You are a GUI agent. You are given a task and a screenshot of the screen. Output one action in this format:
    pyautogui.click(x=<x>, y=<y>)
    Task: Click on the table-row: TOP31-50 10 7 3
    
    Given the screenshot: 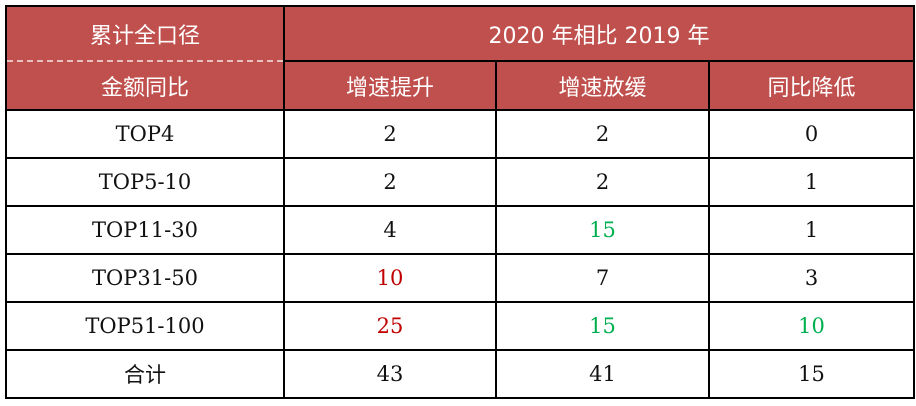 What is the action you would take?
    pyautogui.click(x=460, y=278)
    